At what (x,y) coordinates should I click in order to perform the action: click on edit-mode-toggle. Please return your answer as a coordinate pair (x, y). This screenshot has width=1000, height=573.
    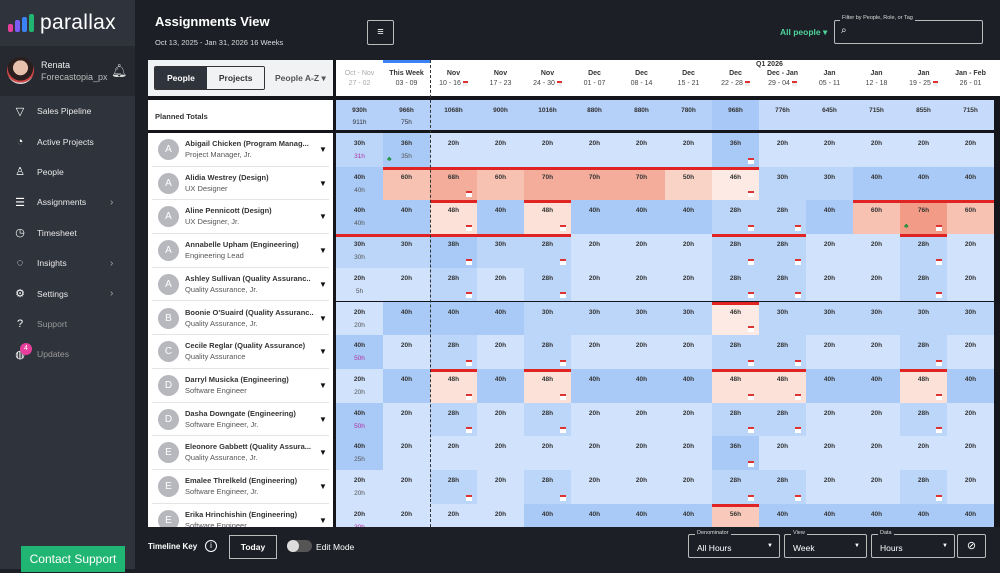
    Looking at the image, I should click on (299, 546).